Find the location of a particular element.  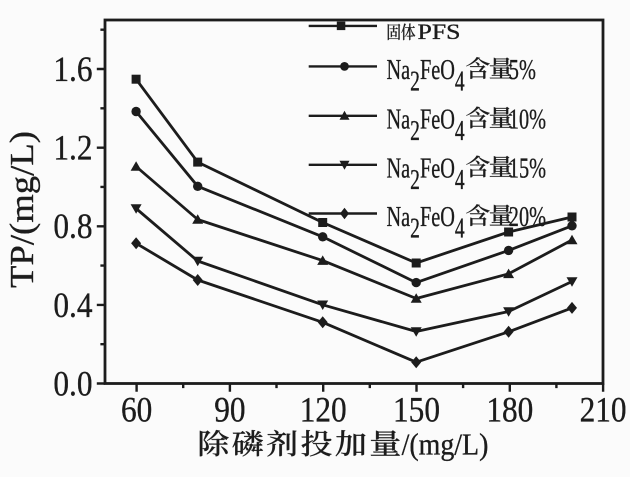

svg-text: 1.2 is located at coordinates (72, 148).